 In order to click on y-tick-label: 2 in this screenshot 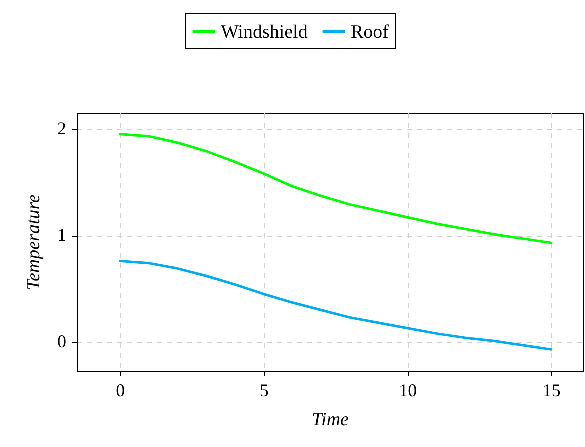, I will do `click(62, 128)`.